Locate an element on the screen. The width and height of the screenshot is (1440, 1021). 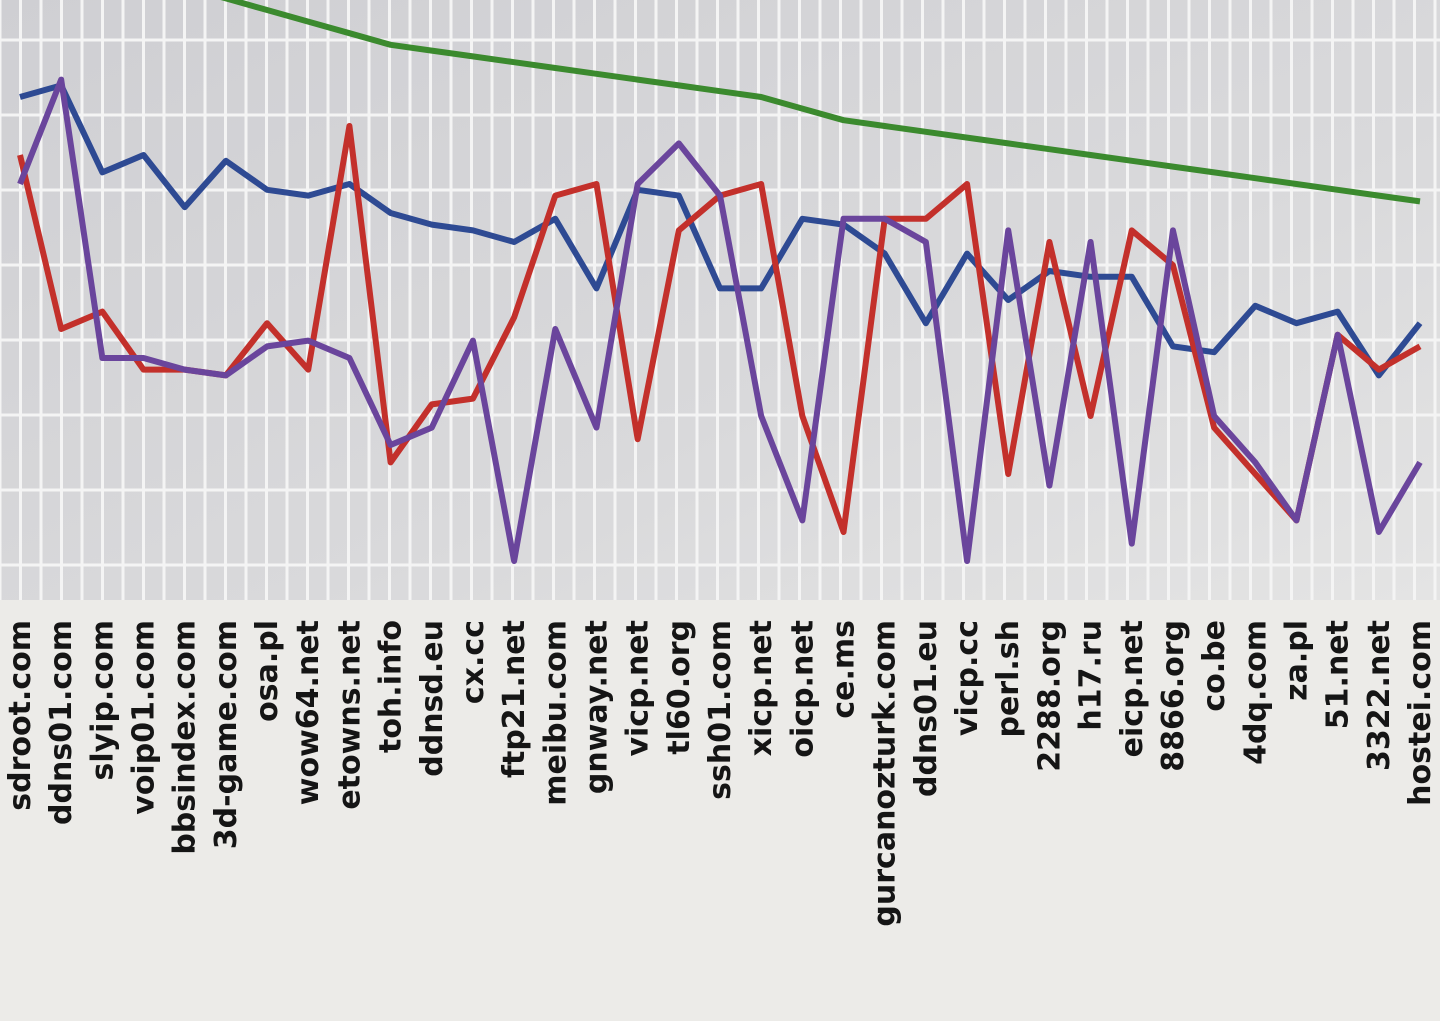
x-tick-label: vicp.cc is located at coordinates (967, 678).